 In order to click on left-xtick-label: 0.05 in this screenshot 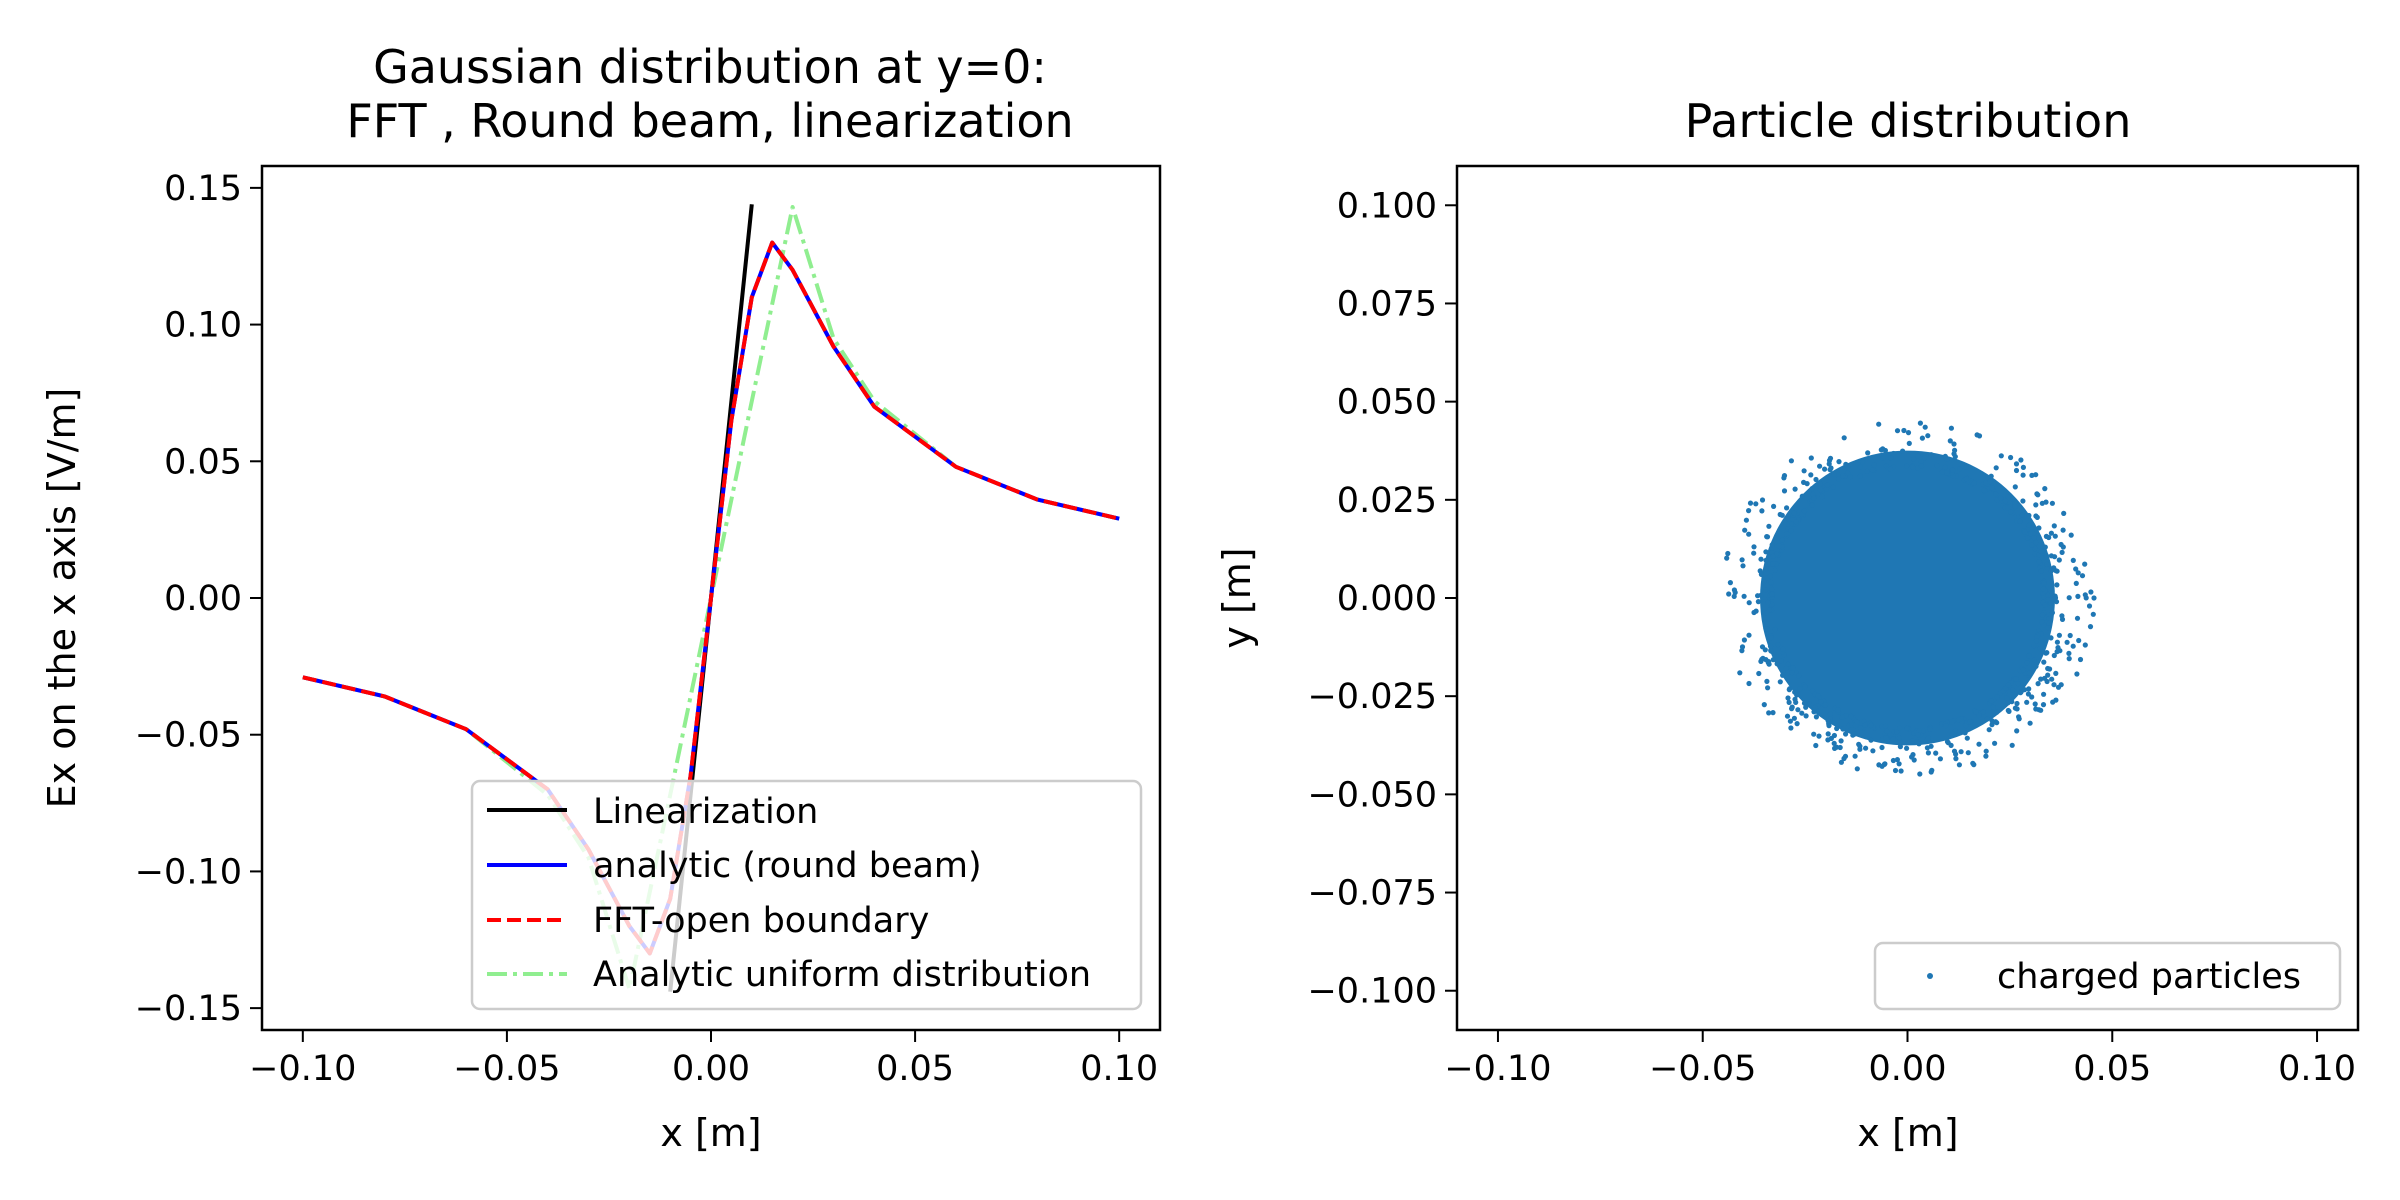, I will do `click(915, 1069)`.